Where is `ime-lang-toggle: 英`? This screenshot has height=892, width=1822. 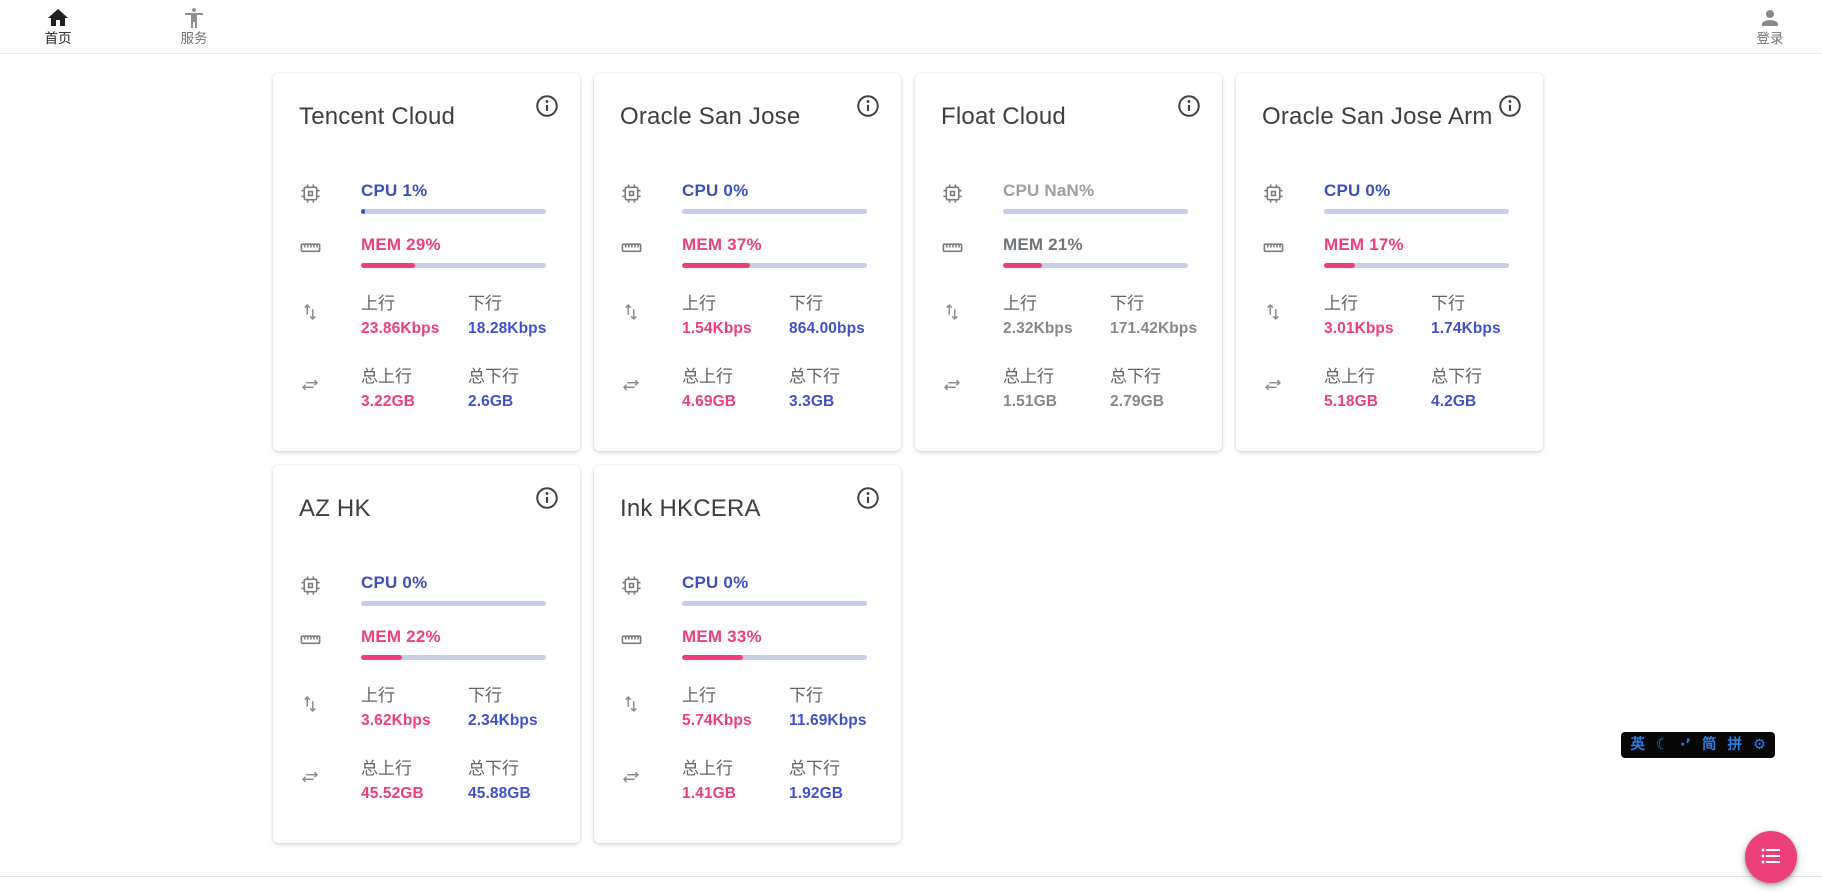 ime-lang-toggle: 英 is located at coordinates (1637, 744).